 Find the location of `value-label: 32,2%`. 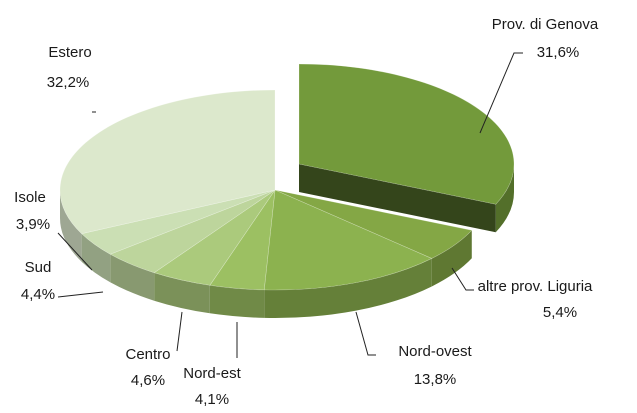

value-label: 32,2% is located at coordinates (68, 82).